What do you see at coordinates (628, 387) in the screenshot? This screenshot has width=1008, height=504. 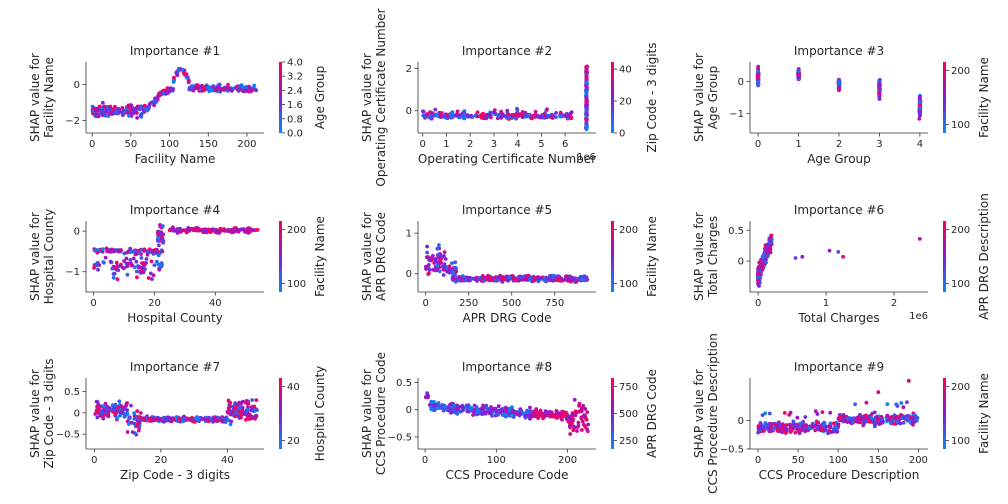 I see `colorbar-tick-label: 750` at bounding box center [628, 387].